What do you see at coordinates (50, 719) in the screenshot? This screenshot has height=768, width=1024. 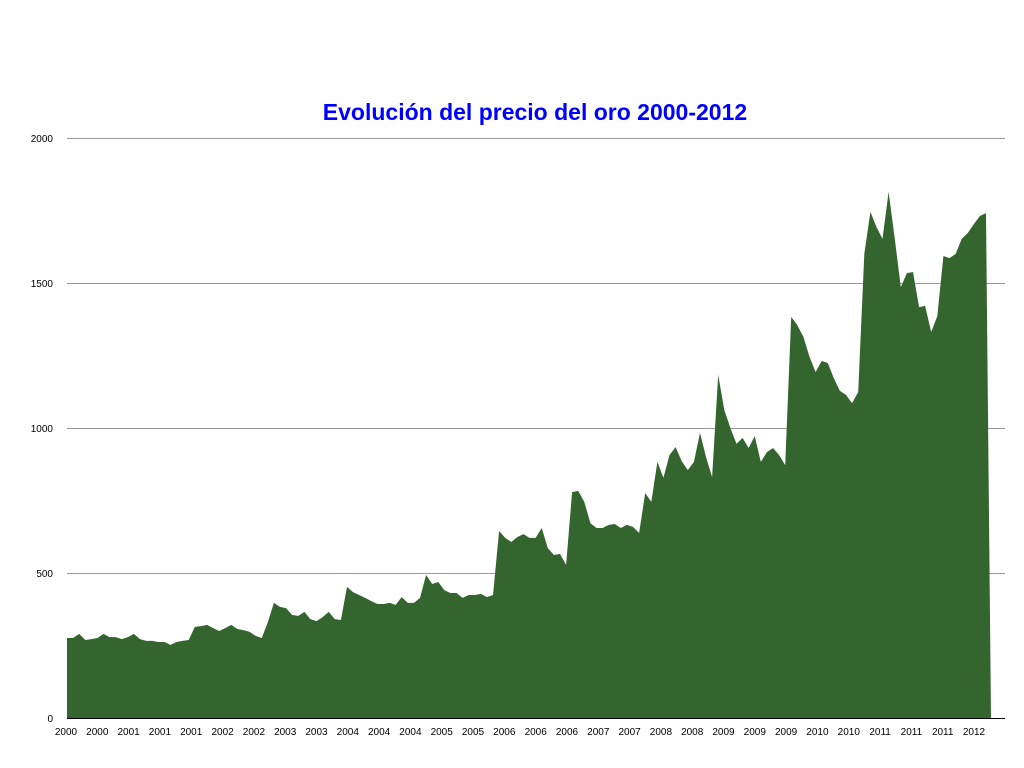 I see `y-tick-label: 0` at bounding box center [50, 719].